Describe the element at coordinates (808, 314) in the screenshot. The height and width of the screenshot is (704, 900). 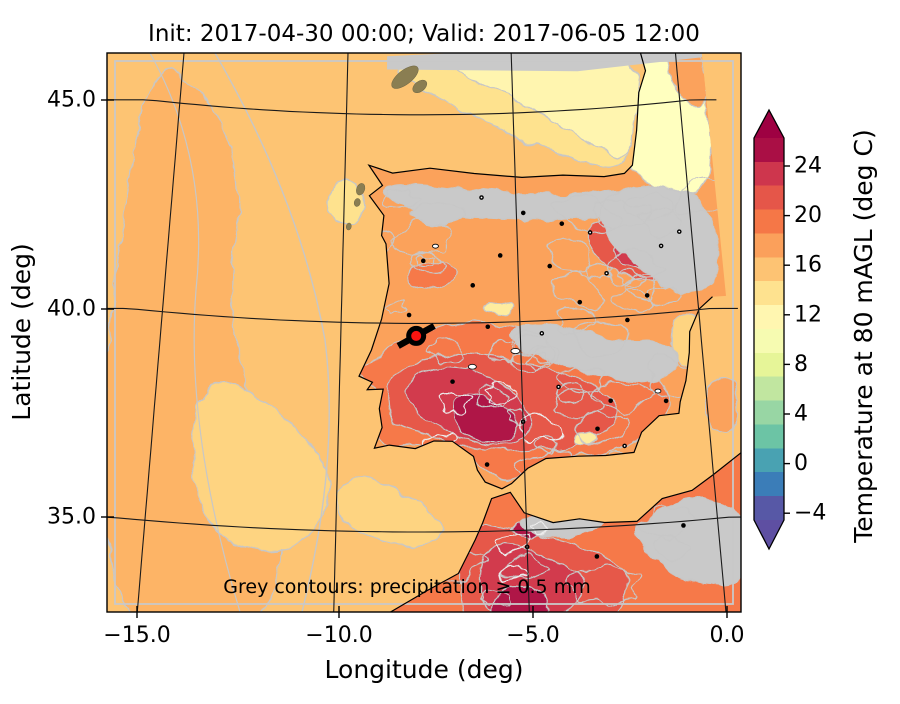
I see `colorbar-tick-label: 12` at that location.